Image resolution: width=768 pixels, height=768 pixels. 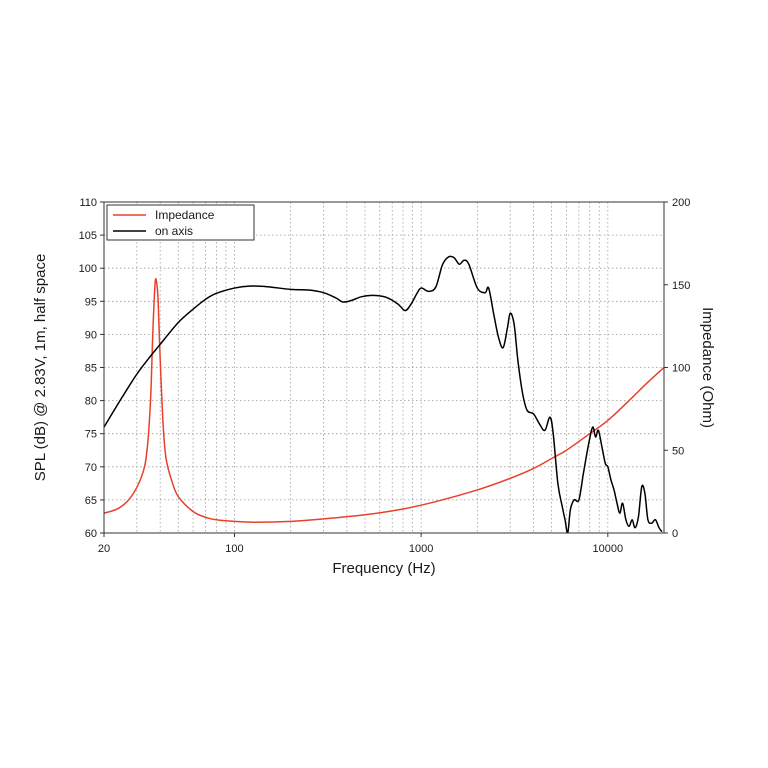 What do you see at coordinates (104, 549) in the screenshot?
I see `x-tick-label: 20` at bounding box center [104, 549].